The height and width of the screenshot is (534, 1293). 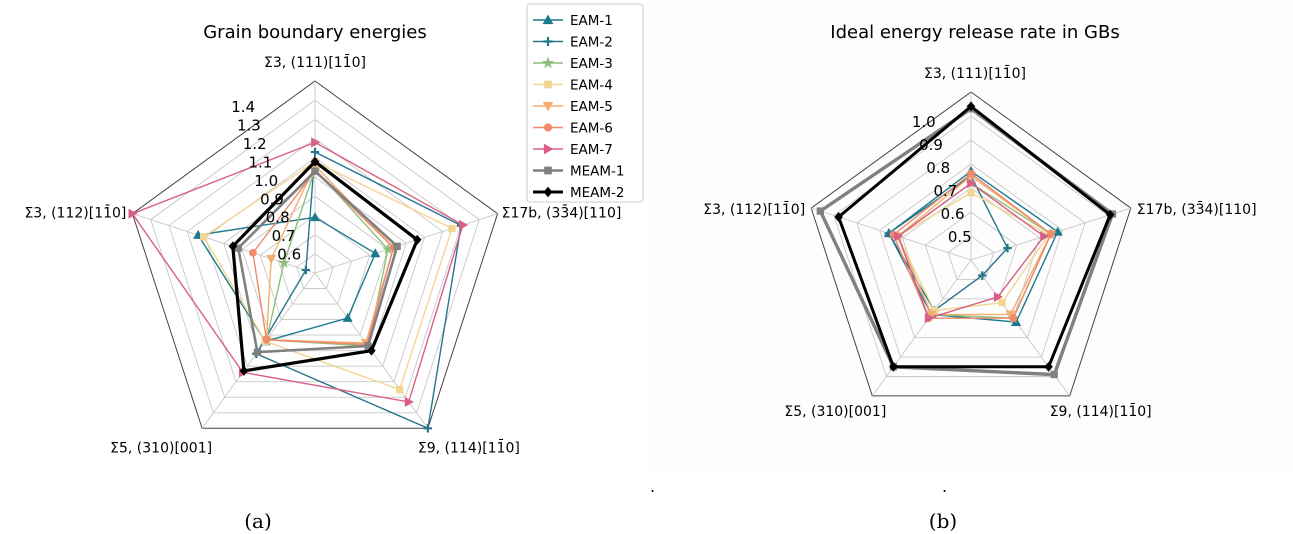 I want to click on rtick-label: 1.3, so click(x=249, y=126).